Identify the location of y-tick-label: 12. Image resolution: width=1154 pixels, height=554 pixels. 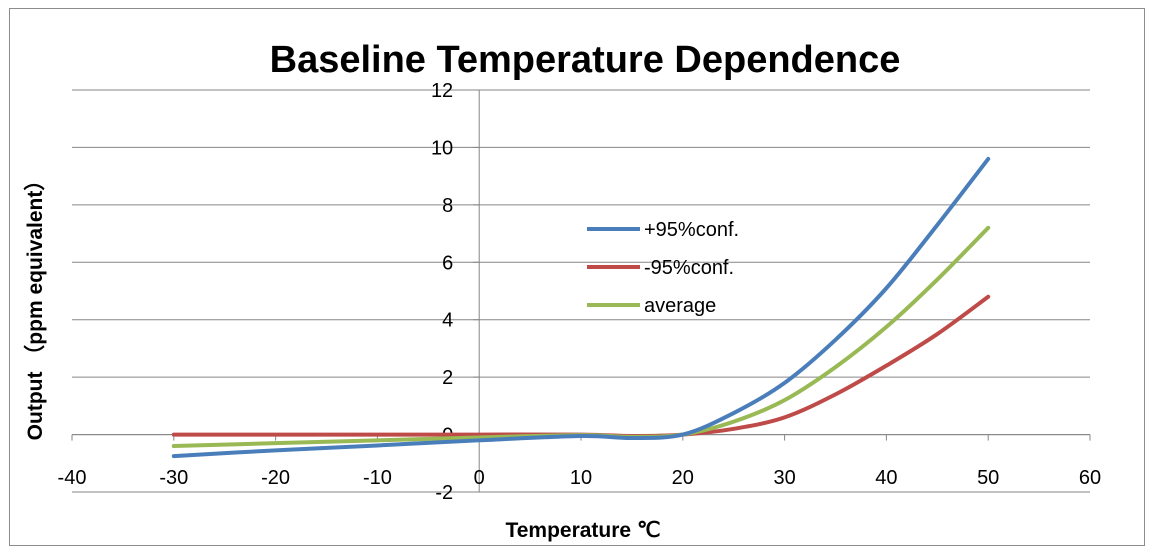
(442, 91).